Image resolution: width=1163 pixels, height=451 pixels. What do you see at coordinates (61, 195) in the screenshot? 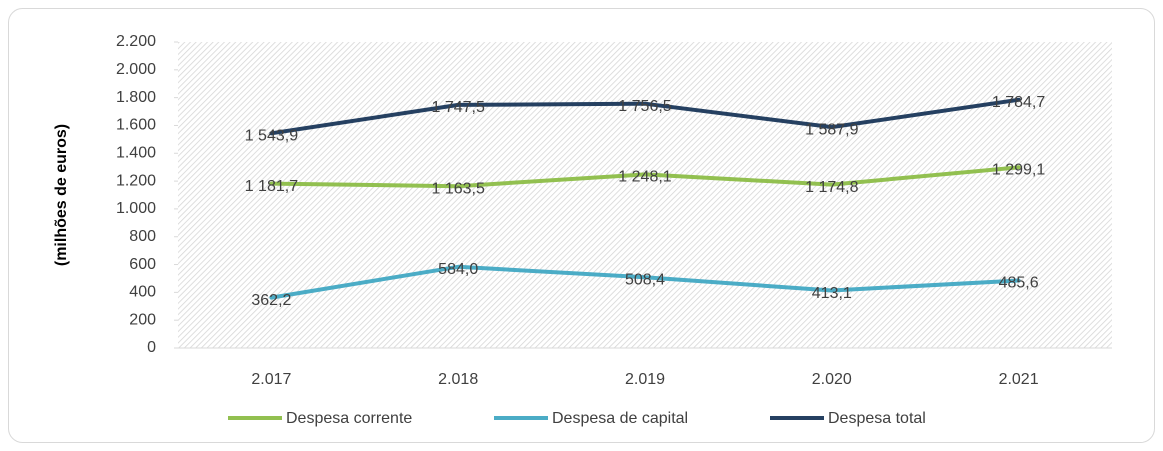
I see `y-axis-label: (milhões de euros)` at bounding box center [61, 195].